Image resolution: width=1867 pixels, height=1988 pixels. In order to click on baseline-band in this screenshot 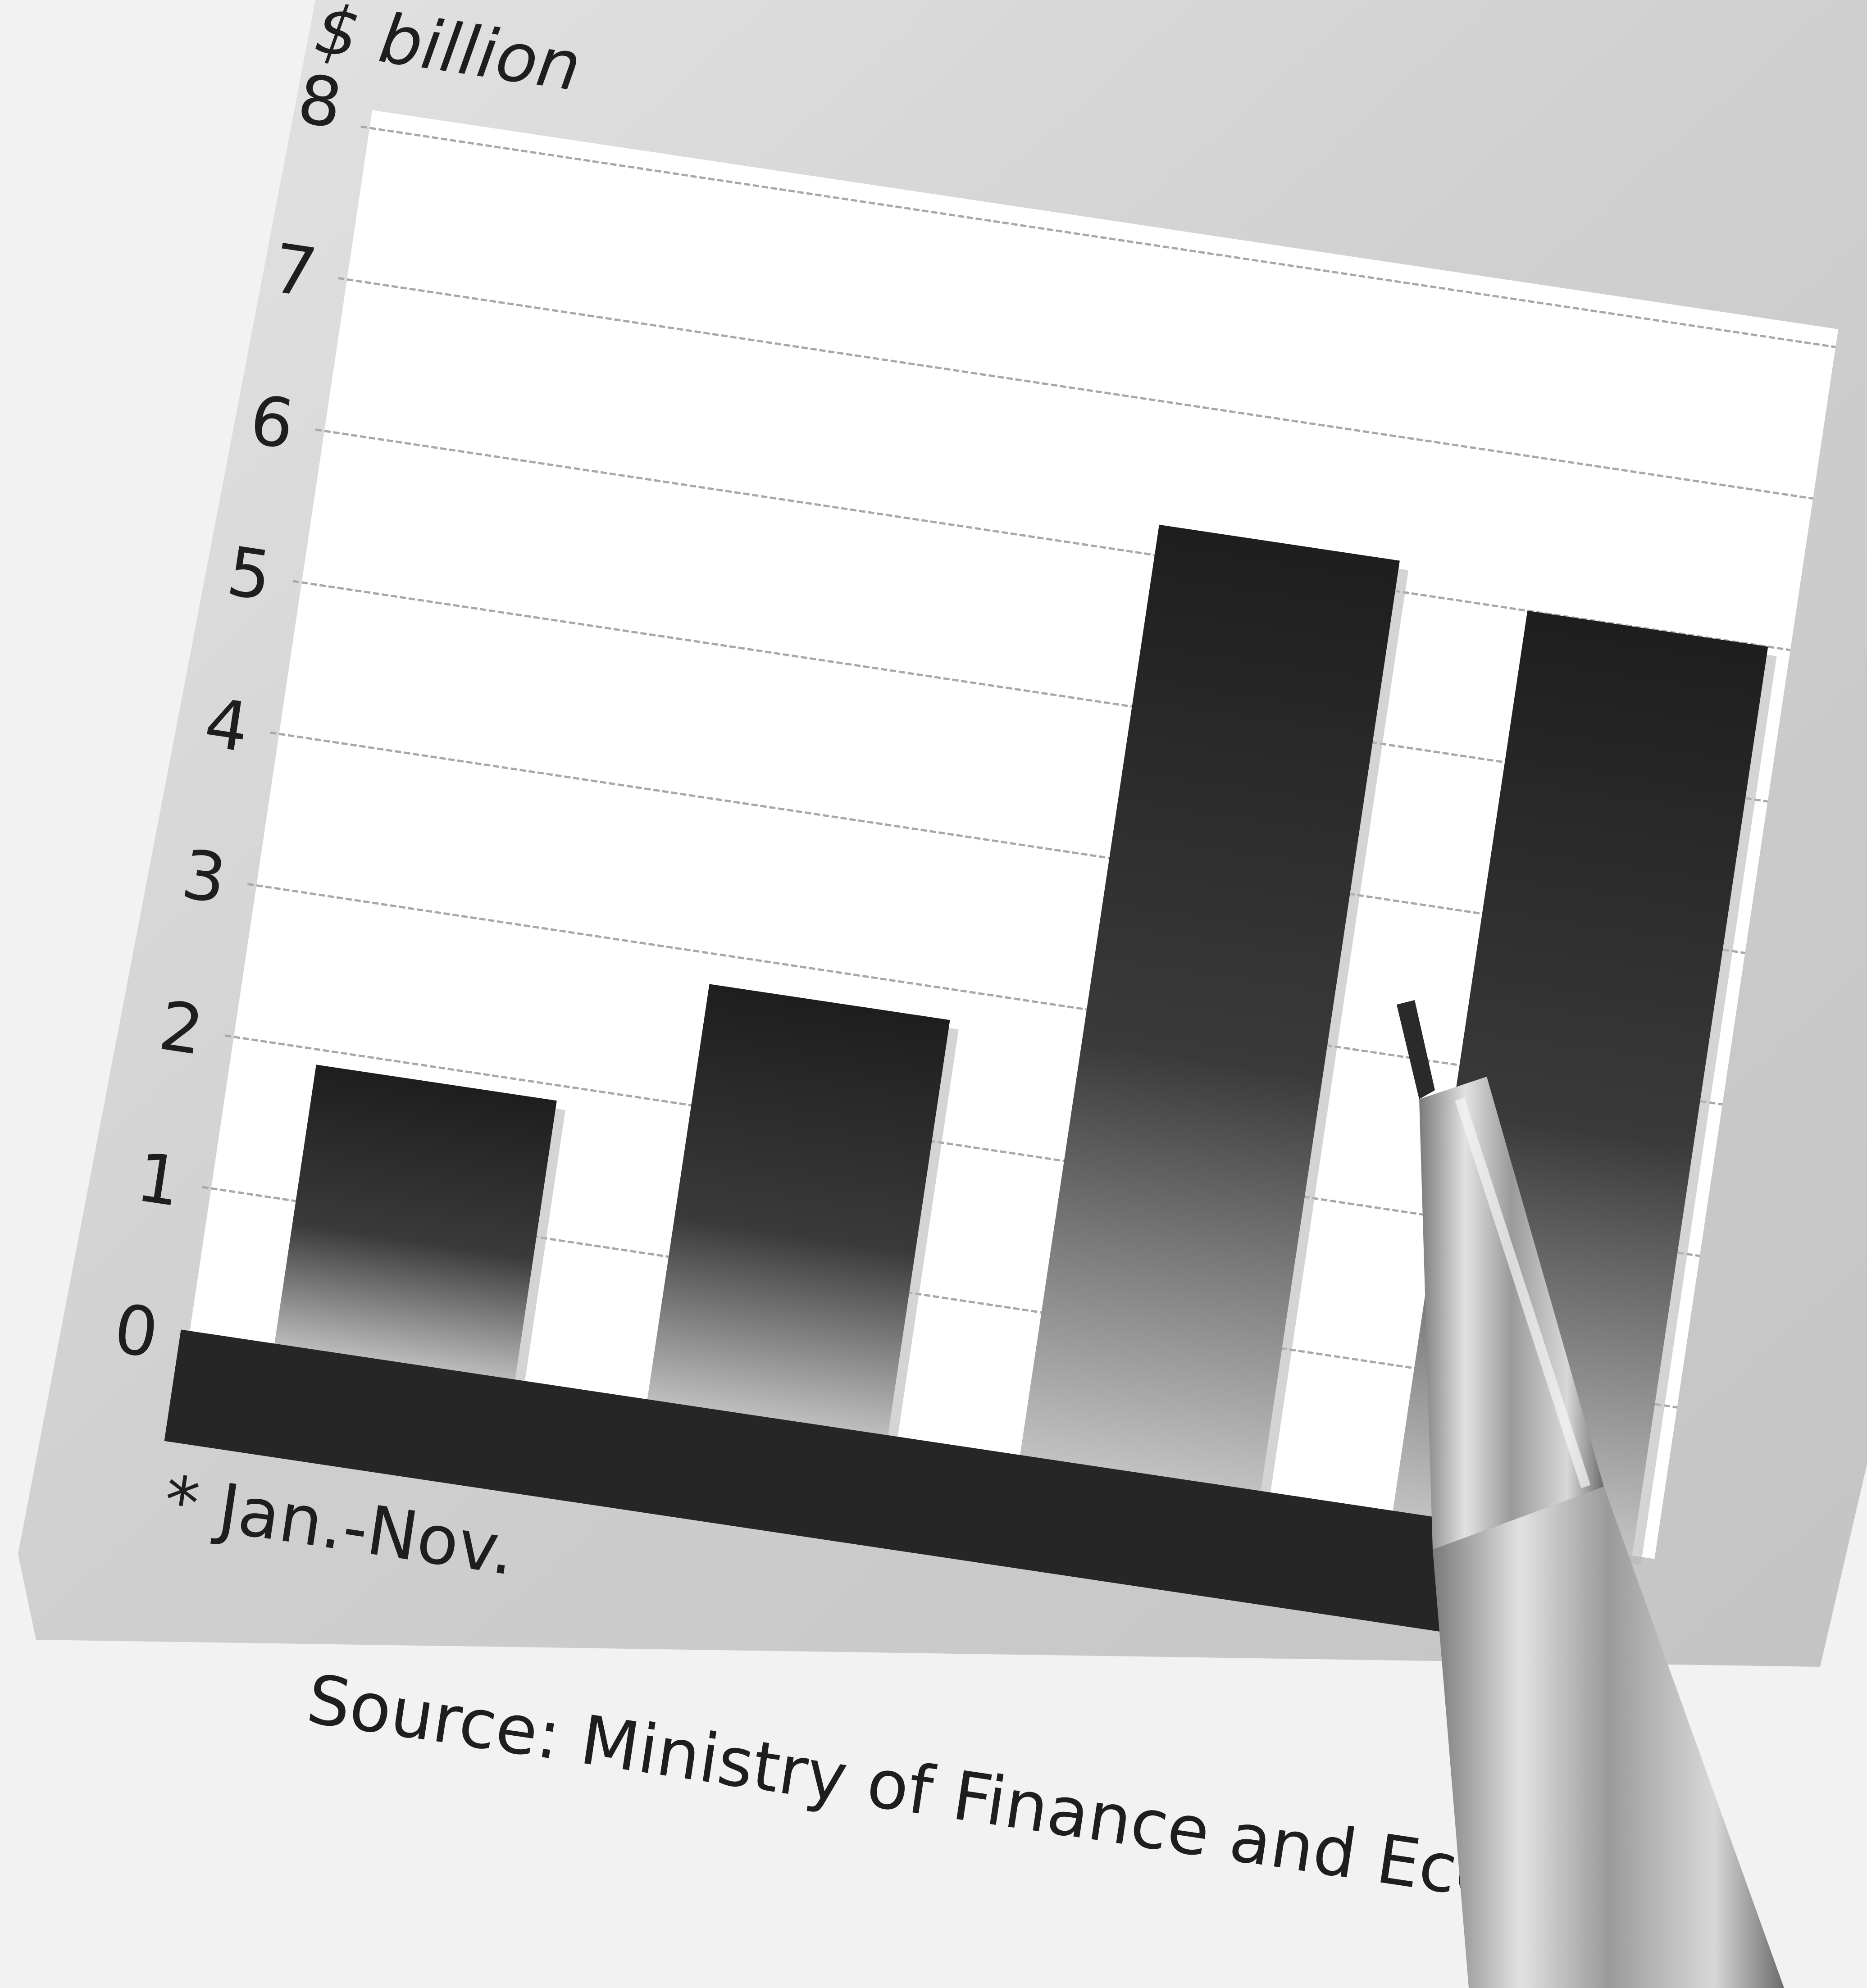, I will do `click(879, 1490)`.